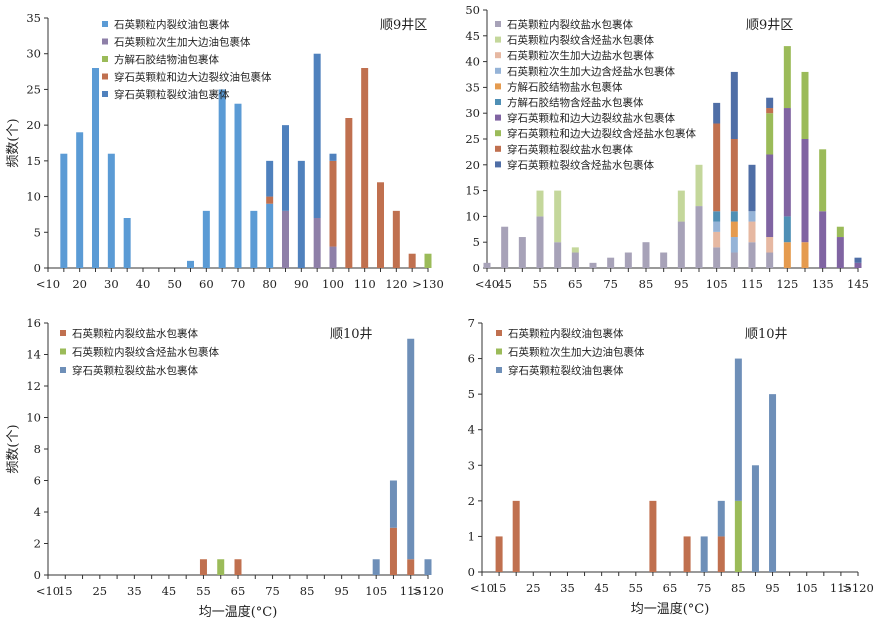 This screenshot has width=881, height=621. Describe the element at coordinates (428, 591) in the screenshot. I see `x-tick-label: >120` at that location.